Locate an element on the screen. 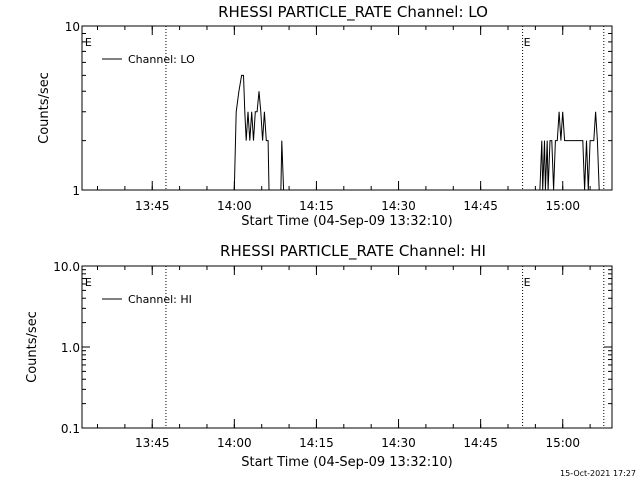  y-tick-label: 1 is located at coordinates (76, 191).